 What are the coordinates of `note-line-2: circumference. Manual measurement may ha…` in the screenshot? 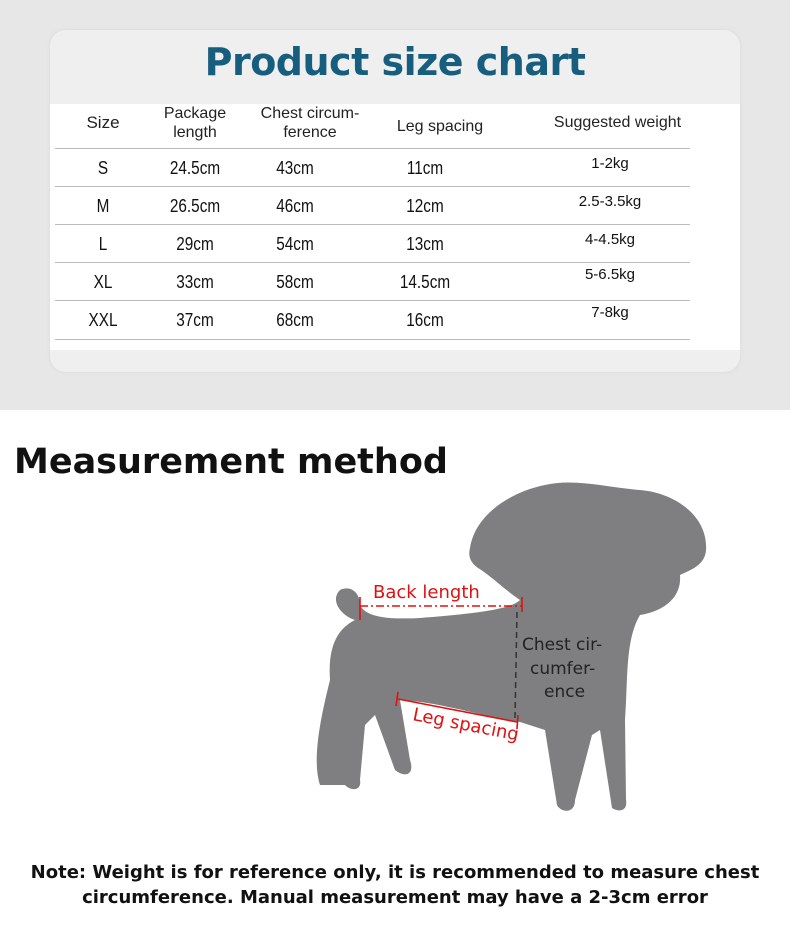 It's located at (395, 897).